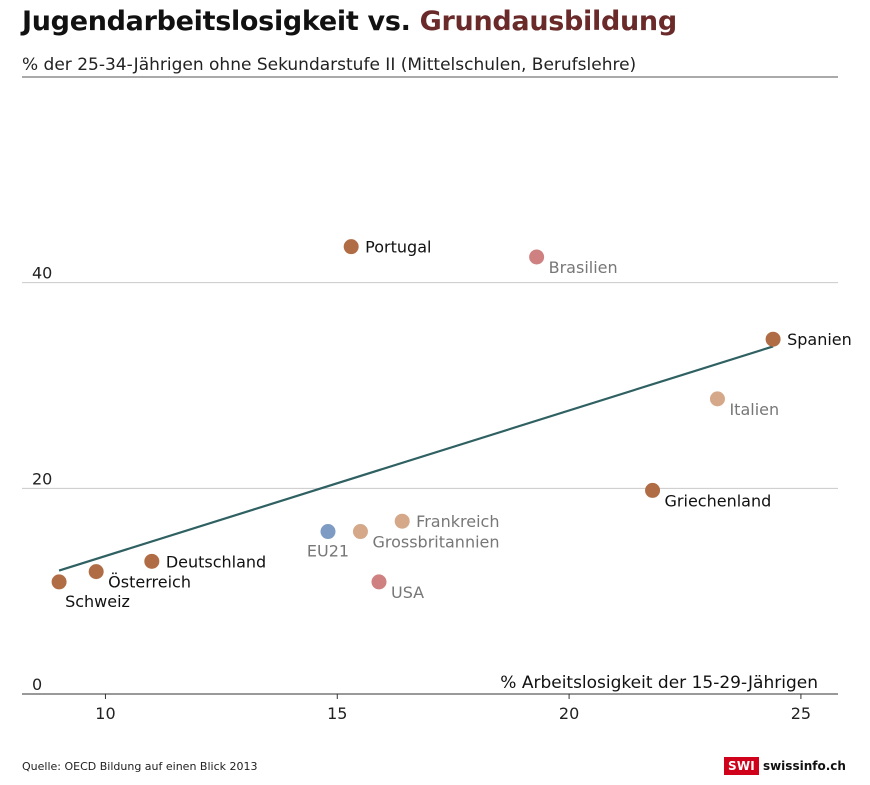 The width and height of the screenshot is (870, 785). Describe the element at coordinates (351, 247) in the screenshot. I see `point-portugal` at that location.